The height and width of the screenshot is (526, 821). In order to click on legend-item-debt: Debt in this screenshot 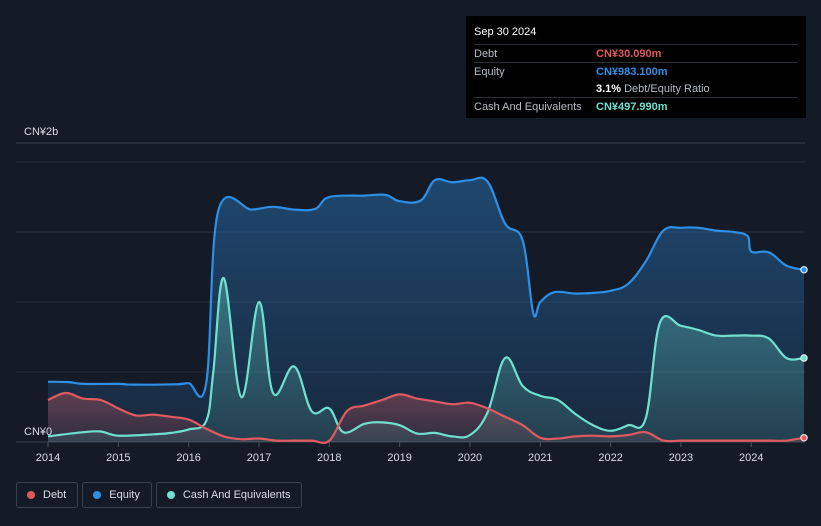, I will do `click(47, 495)`.